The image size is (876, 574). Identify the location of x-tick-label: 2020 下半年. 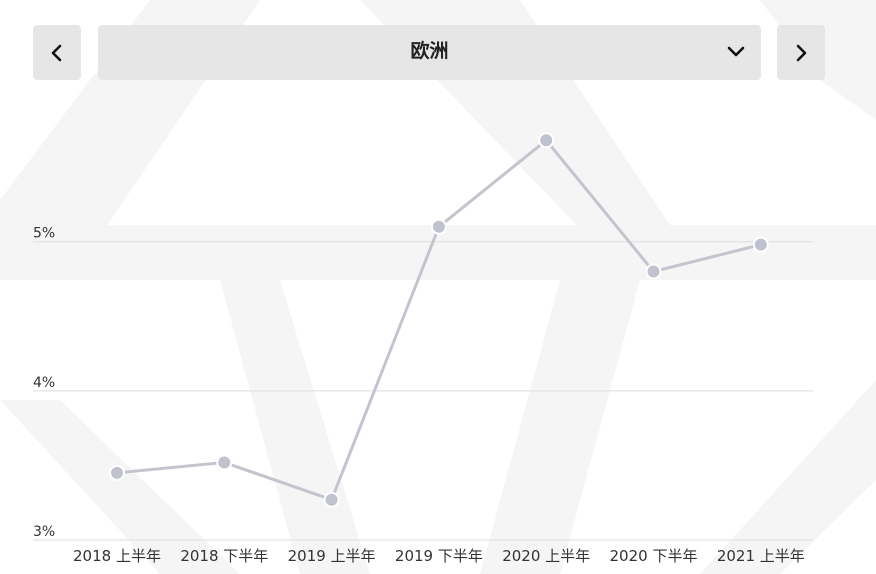
(654, 556).